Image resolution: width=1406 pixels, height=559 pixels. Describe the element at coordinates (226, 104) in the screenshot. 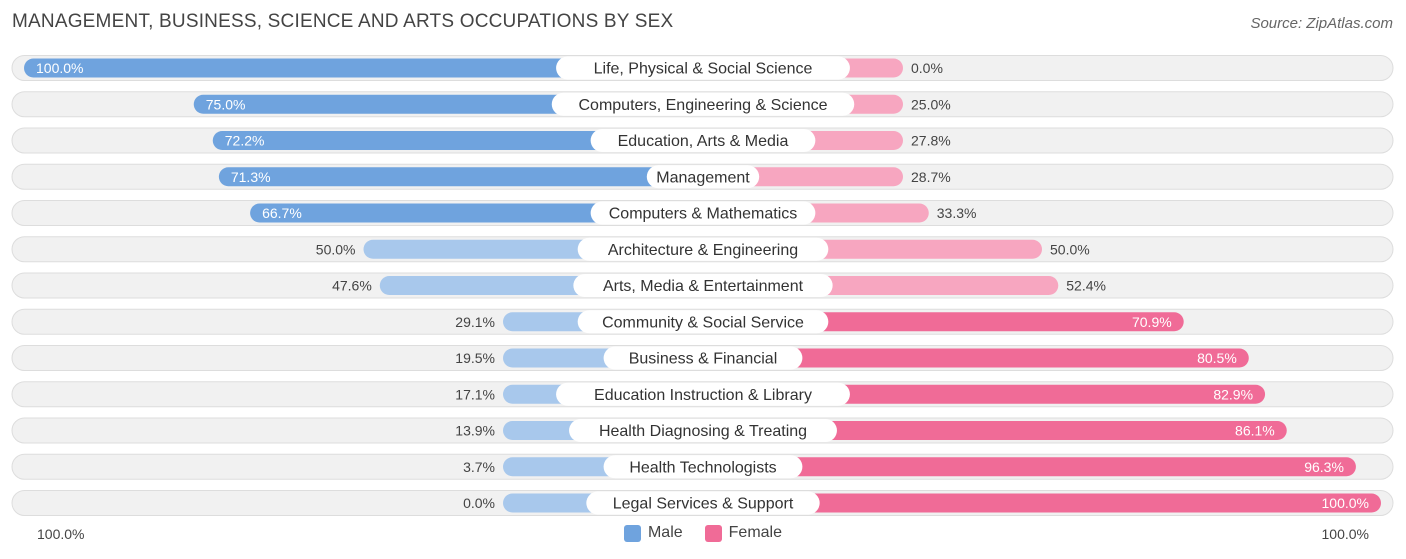

I see `value-label-male: 75.0%` at that location.